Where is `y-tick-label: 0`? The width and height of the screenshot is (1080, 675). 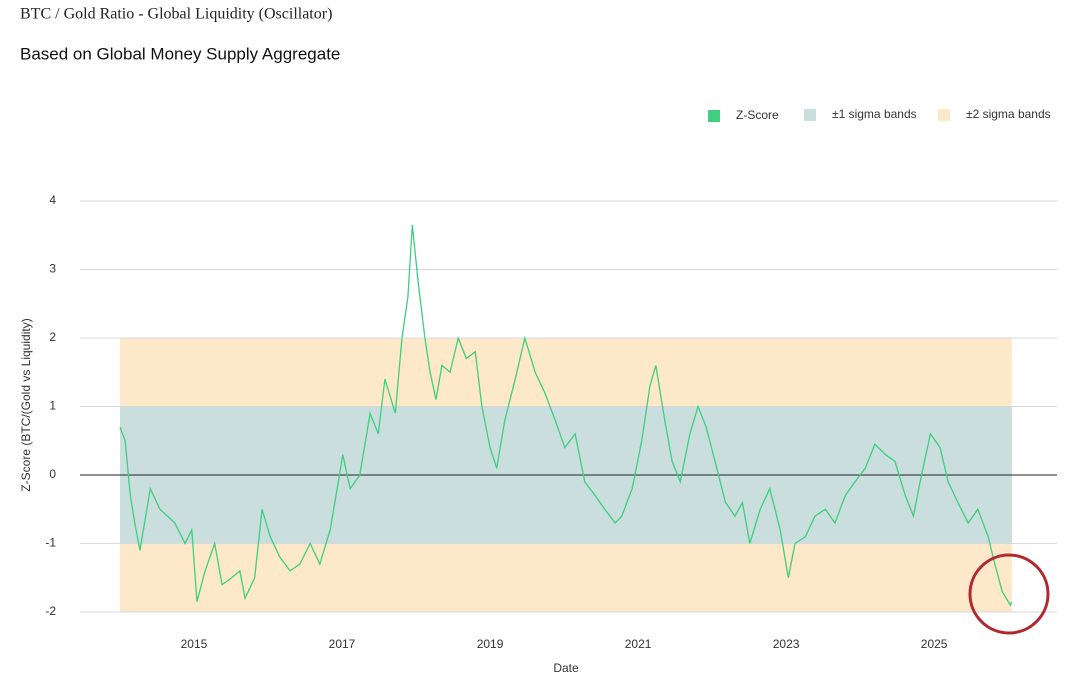 y-tick-label: 0 is located at coordinates (52, 474).